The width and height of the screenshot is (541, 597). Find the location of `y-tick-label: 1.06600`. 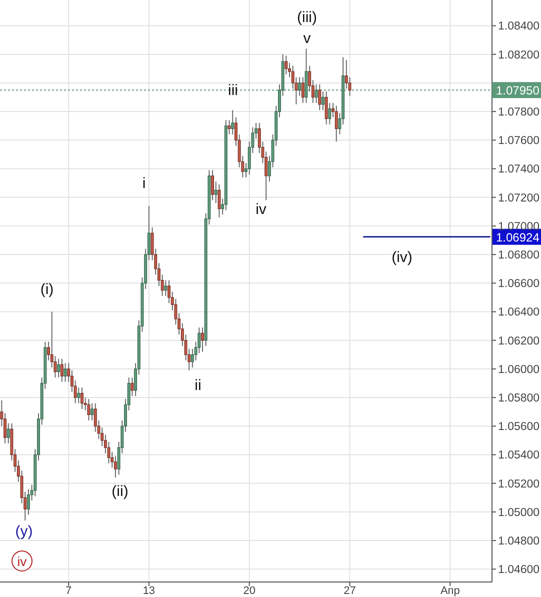

y-tick-label: 1.06600 is located at coordinates (519, 284).